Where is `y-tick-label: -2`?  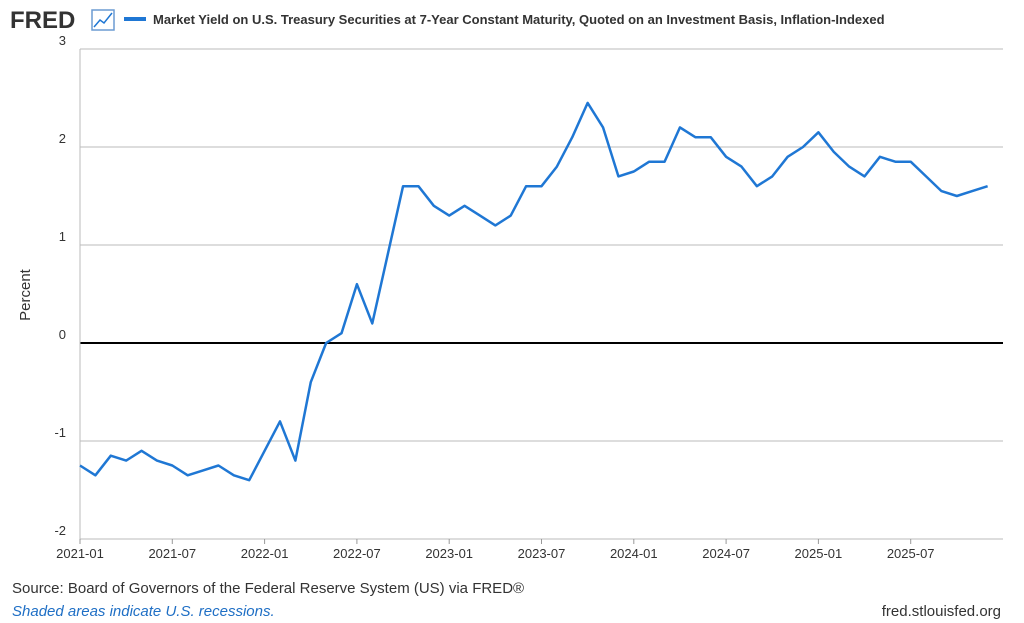
y-tick-label: -2 is located at coordinates (60, 530).